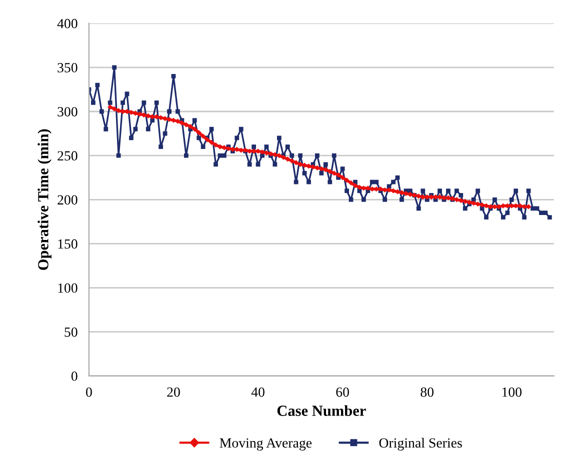 The height and width of the screenshot is (467, 574). Describe the element at coordinates (68, 288) in the screenshot. I see `y-tick-label: 100` at that location.